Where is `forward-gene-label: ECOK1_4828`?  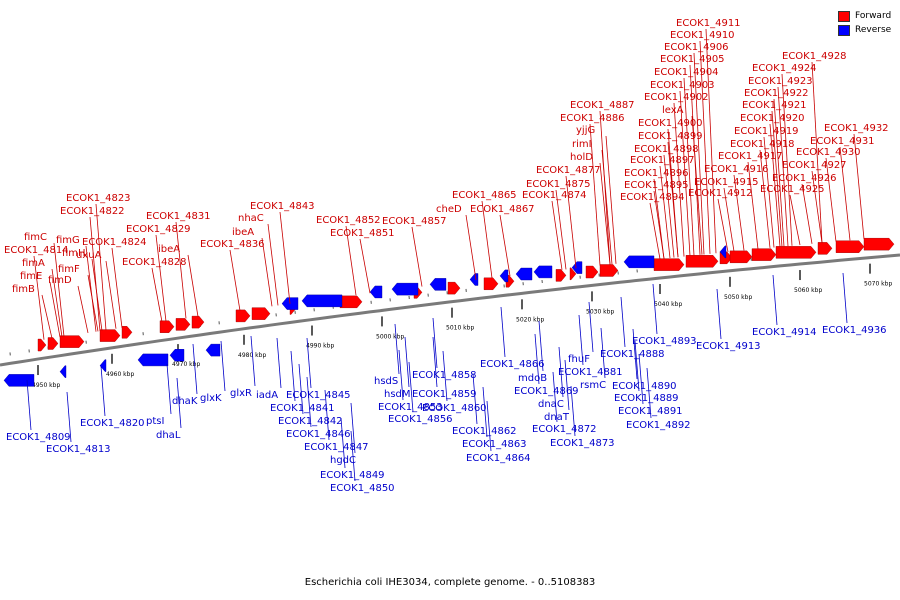 forward-gene-label: ECOK1_4828 is located at coordinates (154, 262).